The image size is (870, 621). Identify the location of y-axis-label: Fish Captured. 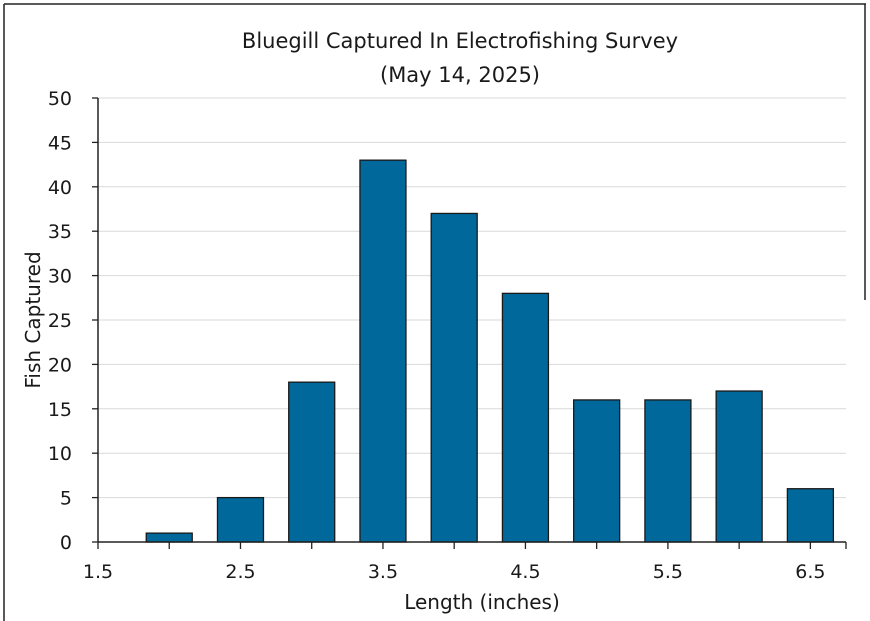
(33, 319).